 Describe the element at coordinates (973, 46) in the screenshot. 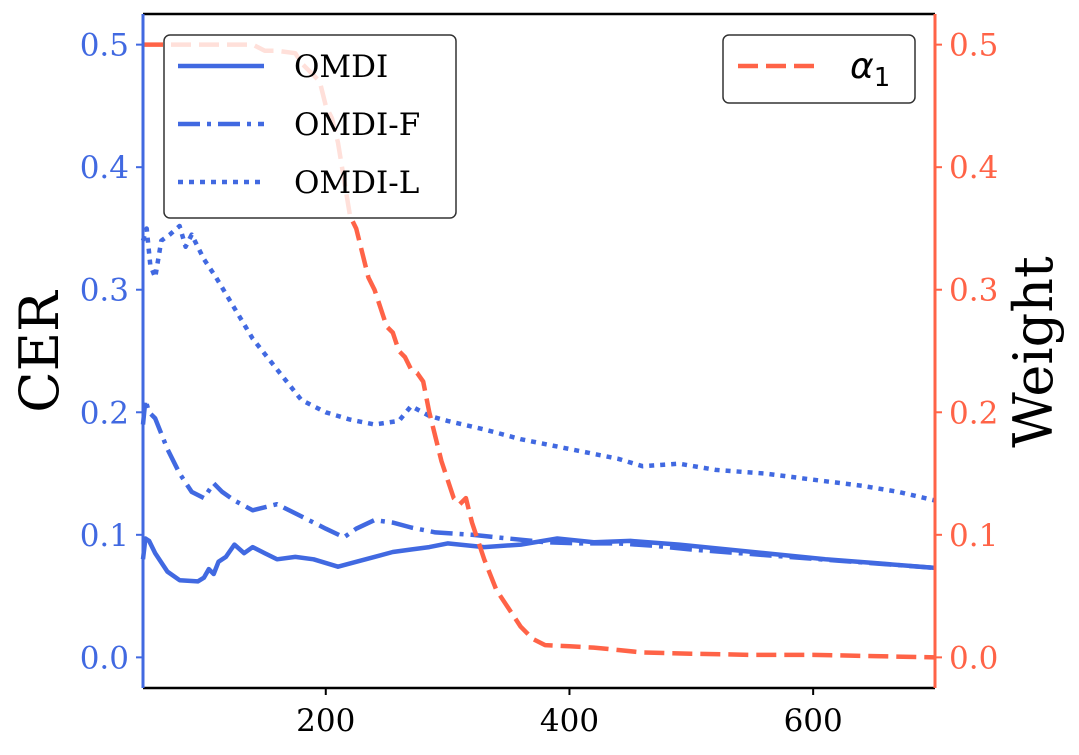

I see `y-tick-label-right: 0.5` at that location.